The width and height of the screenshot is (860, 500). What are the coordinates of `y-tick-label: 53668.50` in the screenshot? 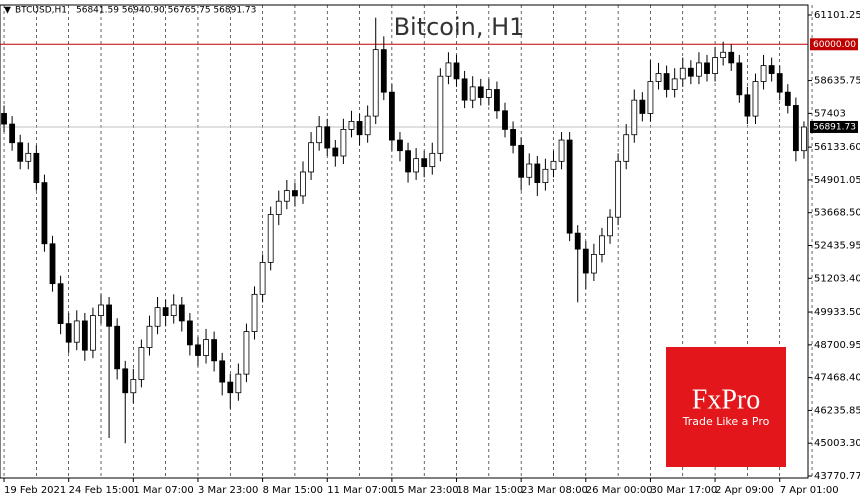 It's located at (837, 213).